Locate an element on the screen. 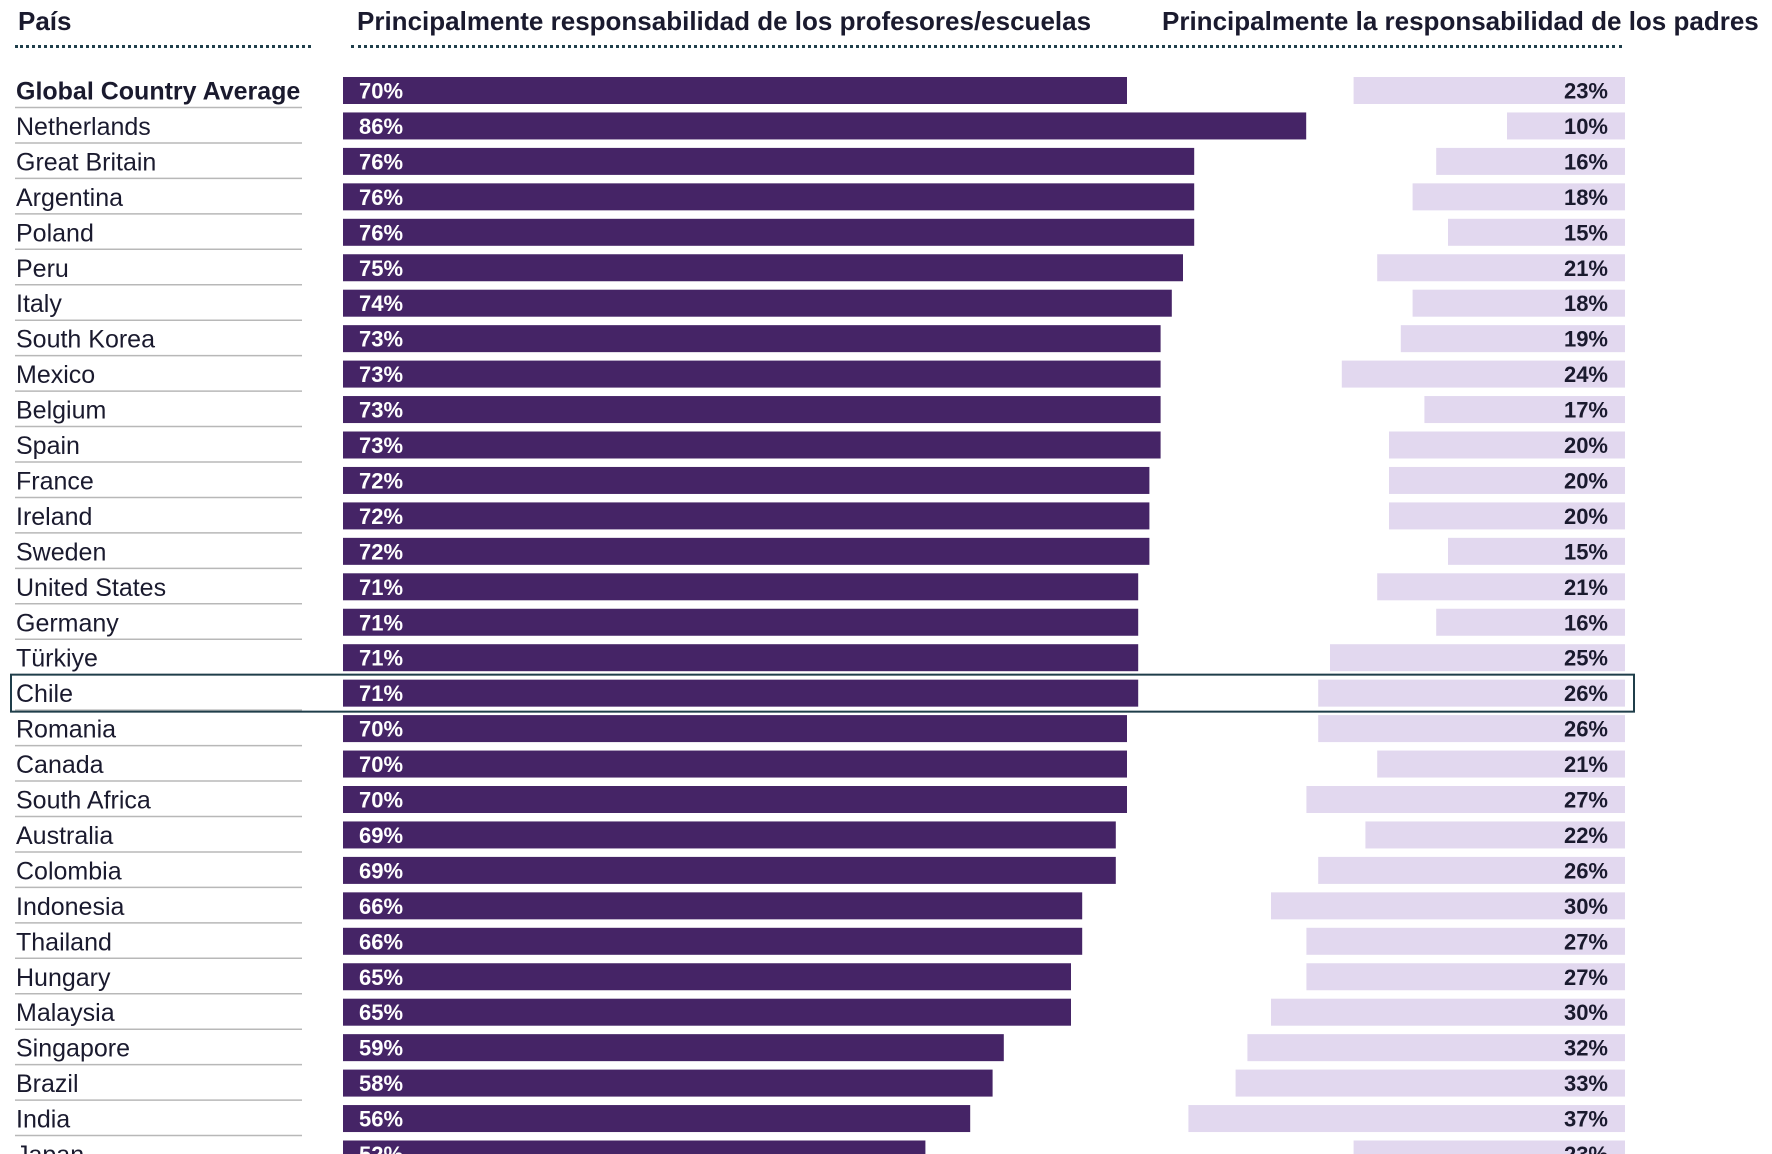 The image size is (1772, 1154). country-label: Indonesia is located at coordinates (70, 907).